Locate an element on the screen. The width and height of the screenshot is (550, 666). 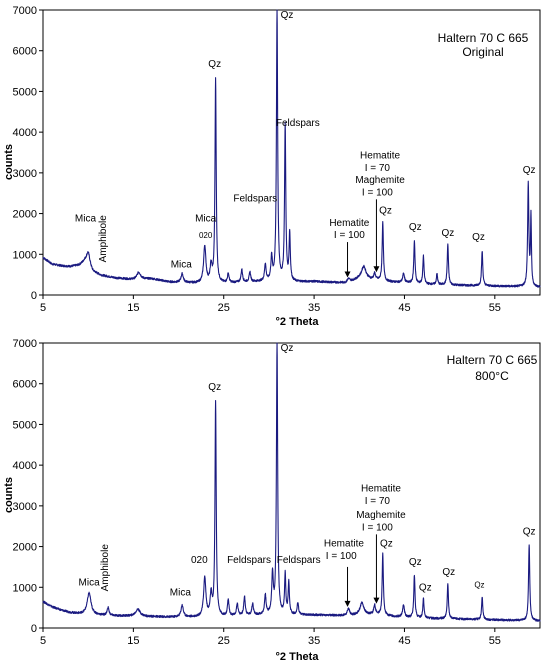
chart-subtitle: Original is located at coordinates (482, 52).